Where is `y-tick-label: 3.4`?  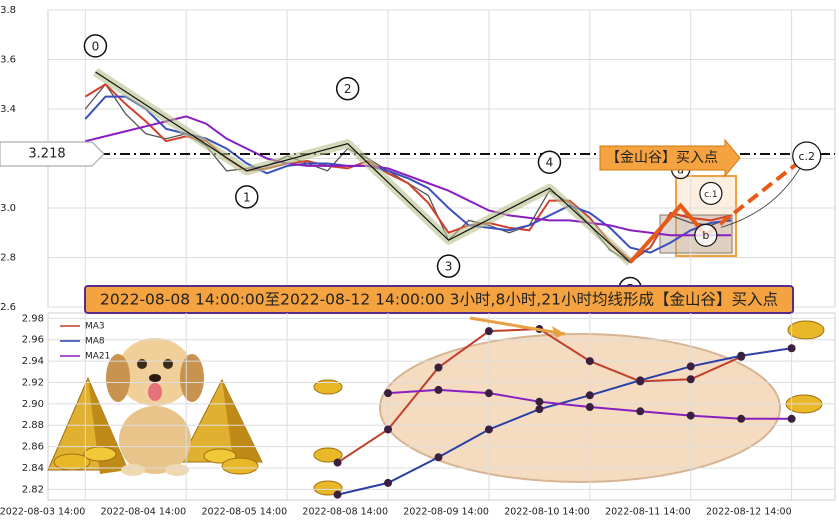 y-tick-label: 3.4 is located at coordinates (8, 109).